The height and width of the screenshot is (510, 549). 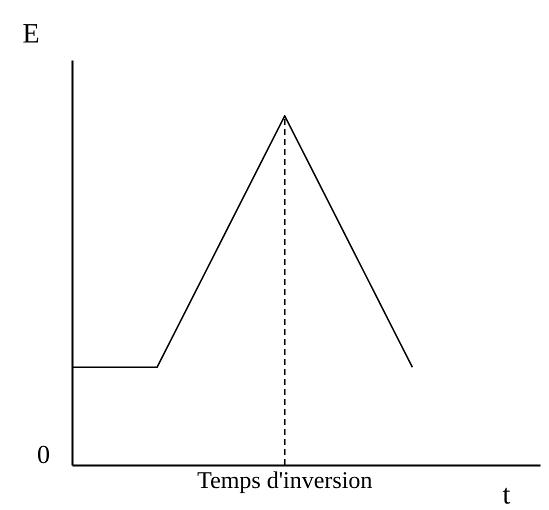 What do you see at coordinates (43, 454) in the screenshot?
I see `text: 0` at bounding box center [43, 454].